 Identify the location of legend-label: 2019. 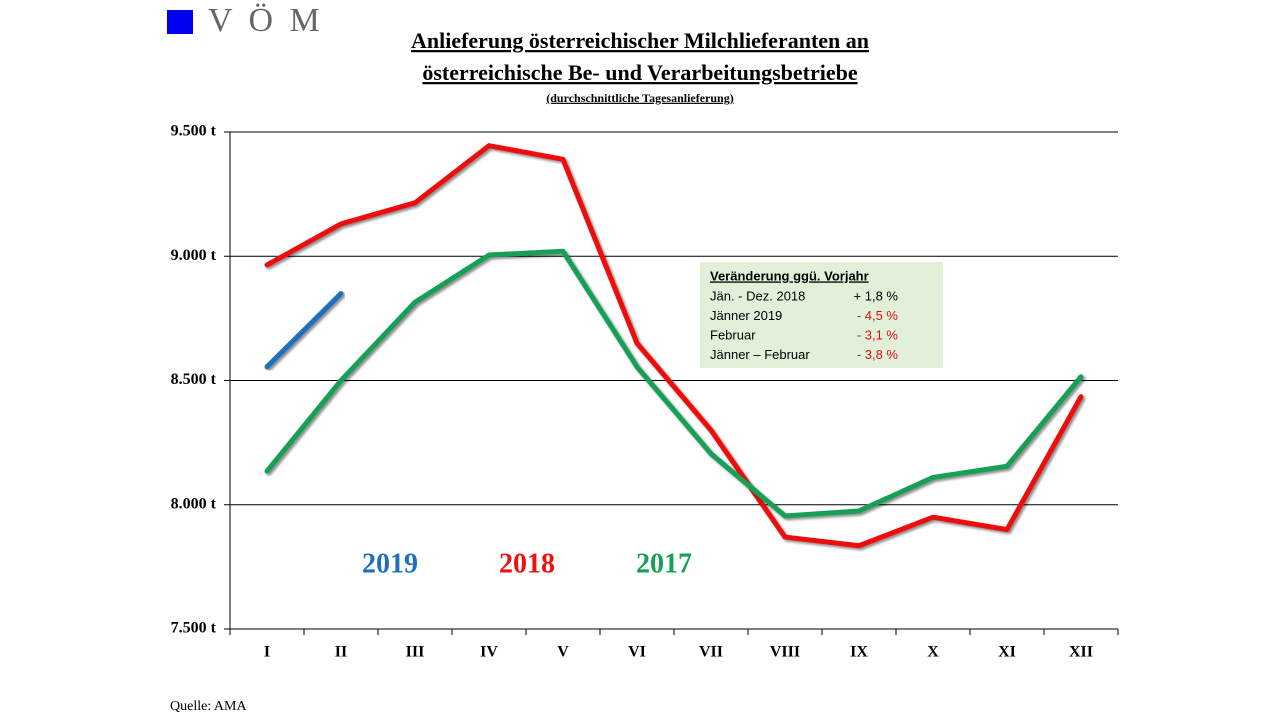
(390, 563).